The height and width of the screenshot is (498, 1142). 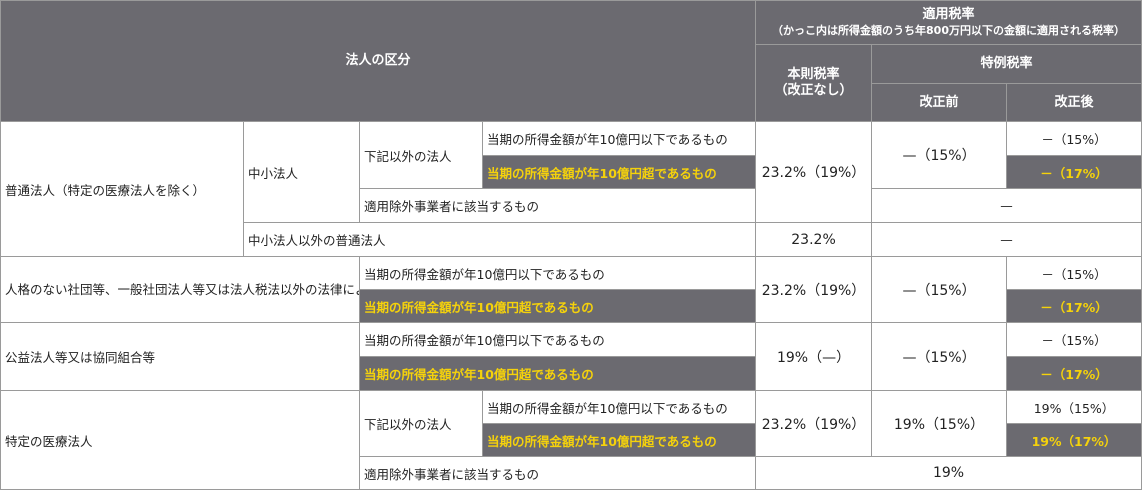 What do you see at coordinates (939, 289) in the screenshot?
I see `unincorporated-before-rate: —（15%）` at bounding box center [939, 289].